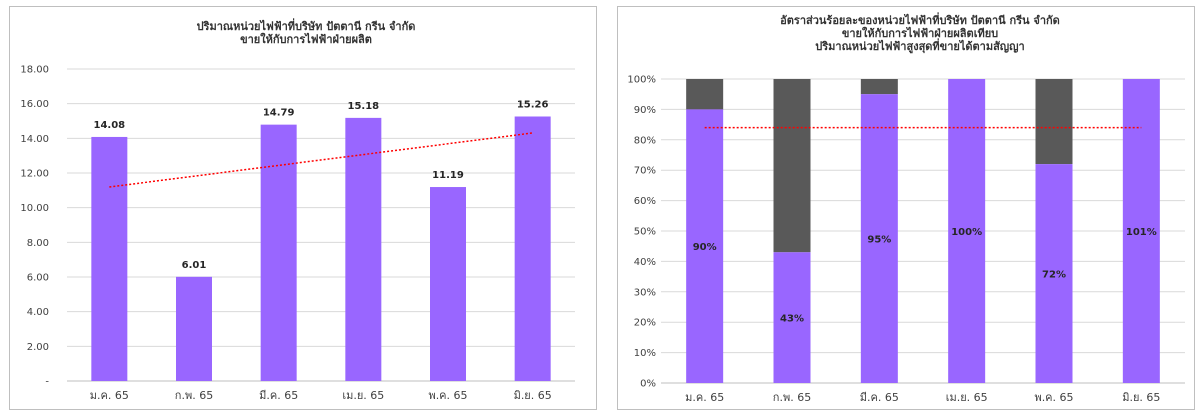  What do you see at coordinates (34, 104) in the screenshot?
I see `y-tick-label: 16.00` at bounding box center [34, 104].